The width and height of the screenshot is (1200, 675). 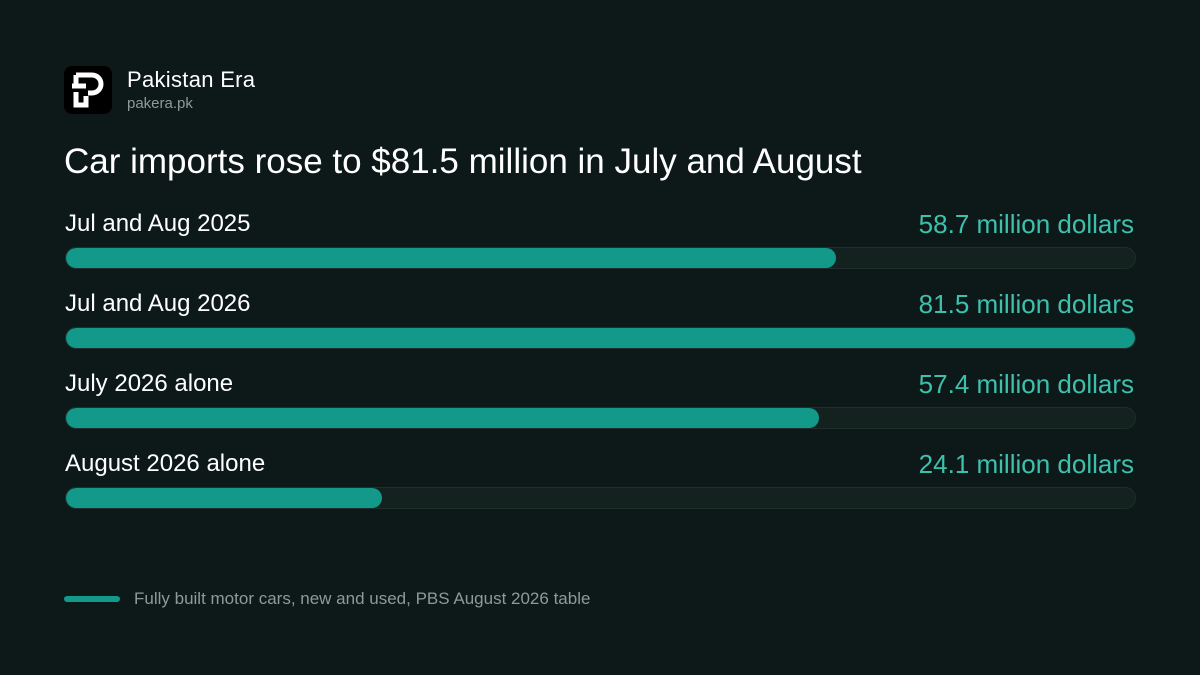 I want to click on value-label: 24.1 million dollars, so click(x=1026, y=464).